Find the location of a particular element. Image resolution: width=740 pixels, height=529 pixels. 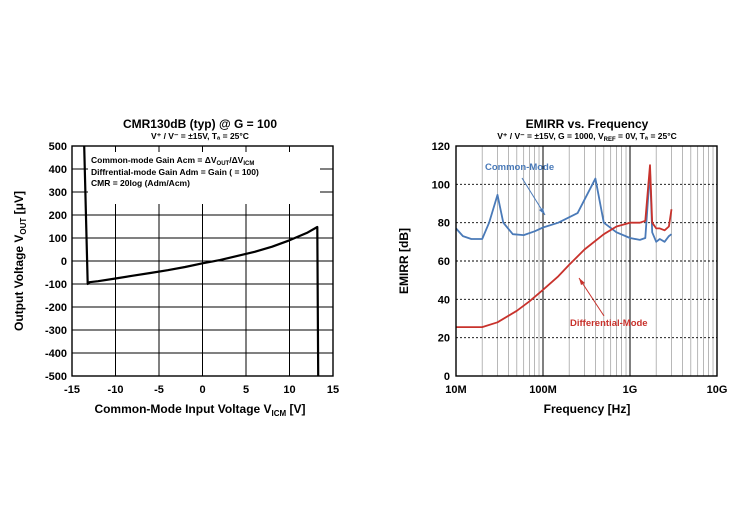

cmr-chart-title: CMR130dB (typ) @ G = 100 is located at coordinates (200, 124).